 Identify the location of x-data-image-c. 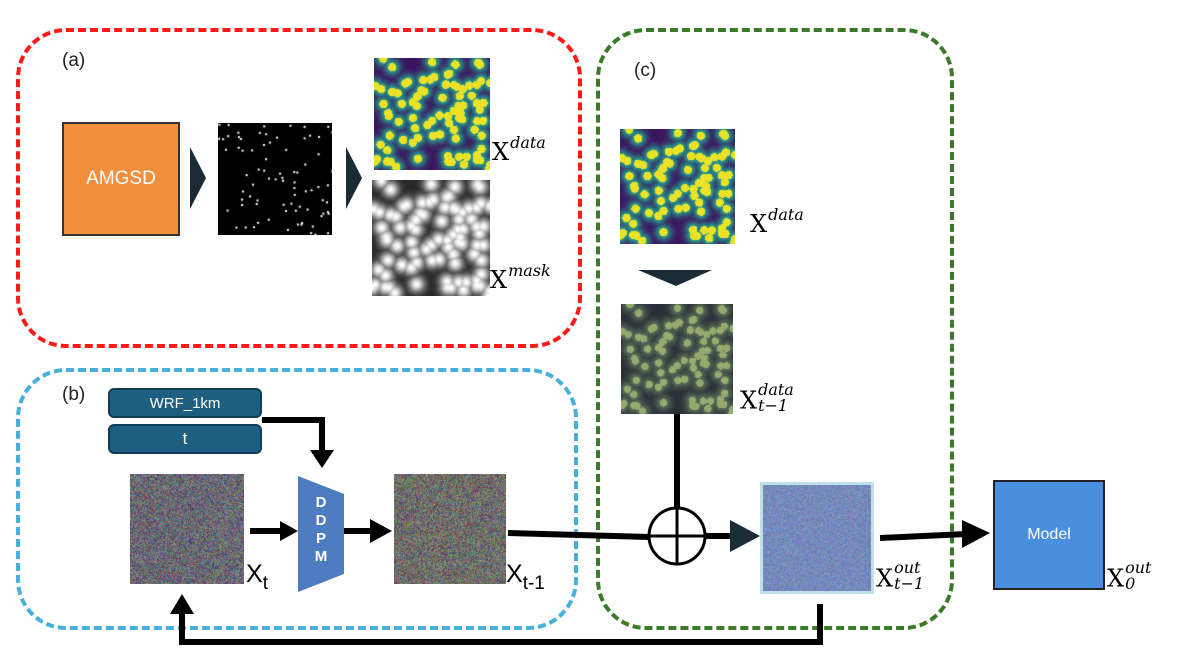
(677, 186).